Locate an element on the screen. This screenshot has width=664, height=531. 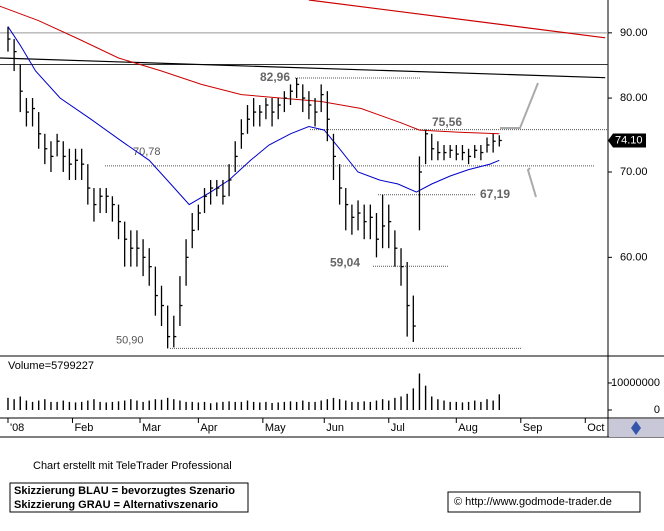
level-label: 82,96 is located at coordinates (275, 77).